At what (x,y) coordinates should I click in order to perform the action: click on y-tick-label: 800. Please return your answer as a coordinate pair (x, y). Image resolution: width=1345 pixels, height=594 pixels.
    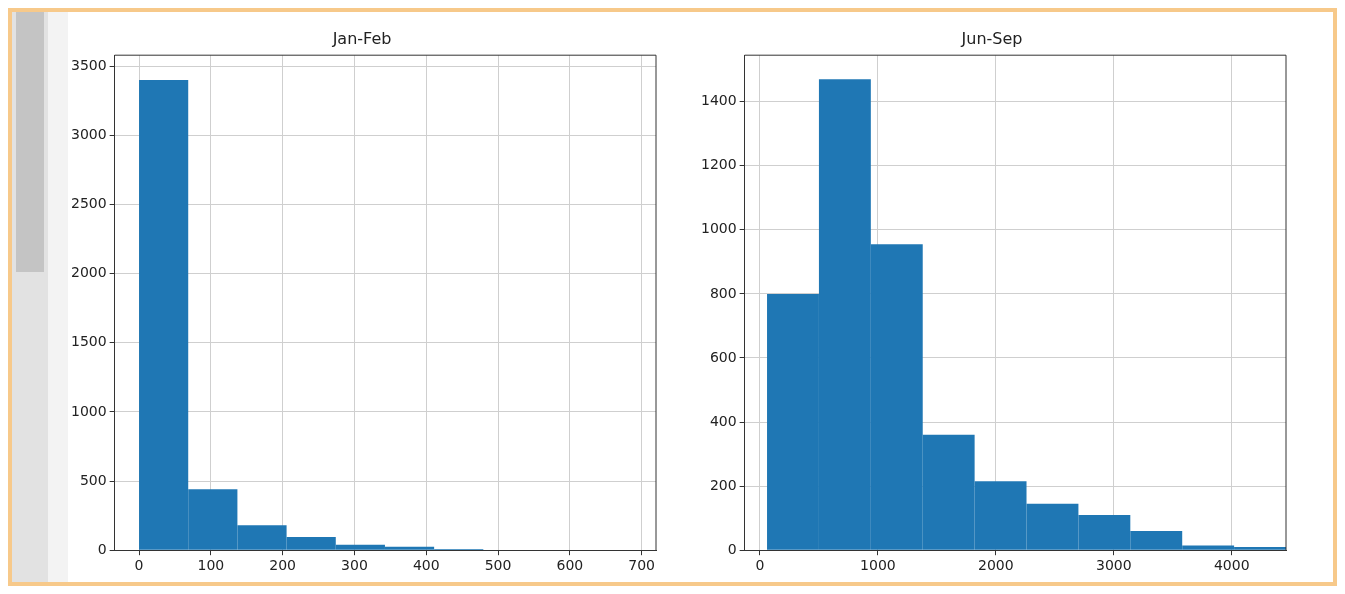
    Looking at the image, I should click on (723, 292).